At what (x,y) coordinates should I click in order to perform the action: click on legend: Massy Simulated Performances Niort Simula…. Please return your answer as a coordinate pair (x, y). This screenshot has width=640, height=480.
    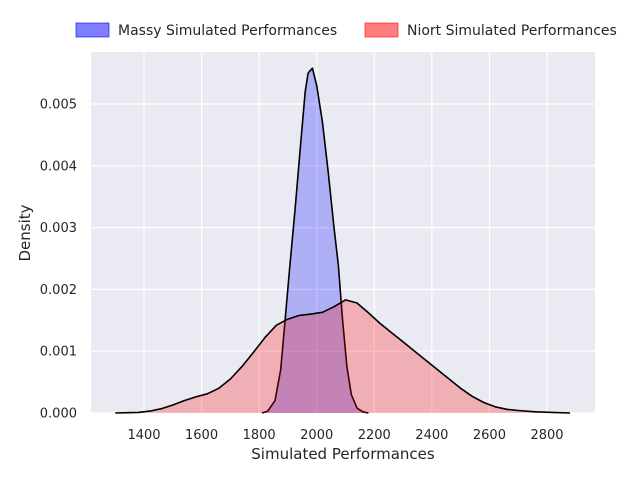
    Looking at the image, I should click on (346, 30).